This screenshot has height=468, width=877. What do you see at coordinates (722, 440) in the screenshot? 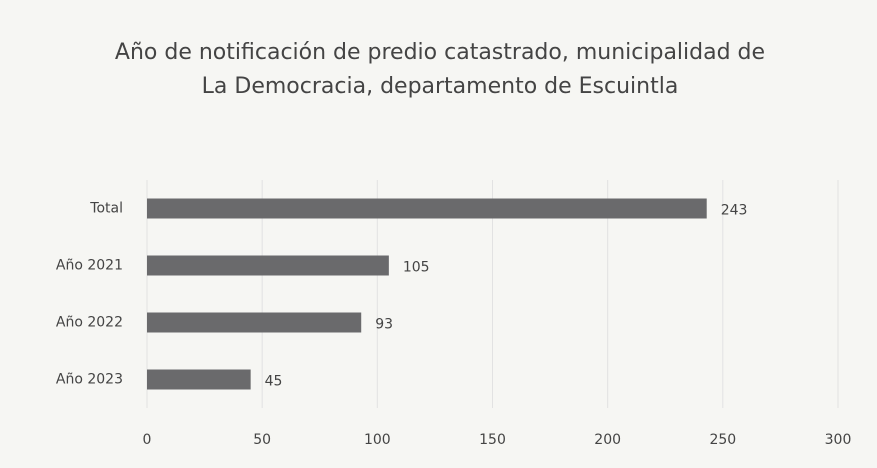
I see `x-tick-label: 250` at bounding box center [722, 440].